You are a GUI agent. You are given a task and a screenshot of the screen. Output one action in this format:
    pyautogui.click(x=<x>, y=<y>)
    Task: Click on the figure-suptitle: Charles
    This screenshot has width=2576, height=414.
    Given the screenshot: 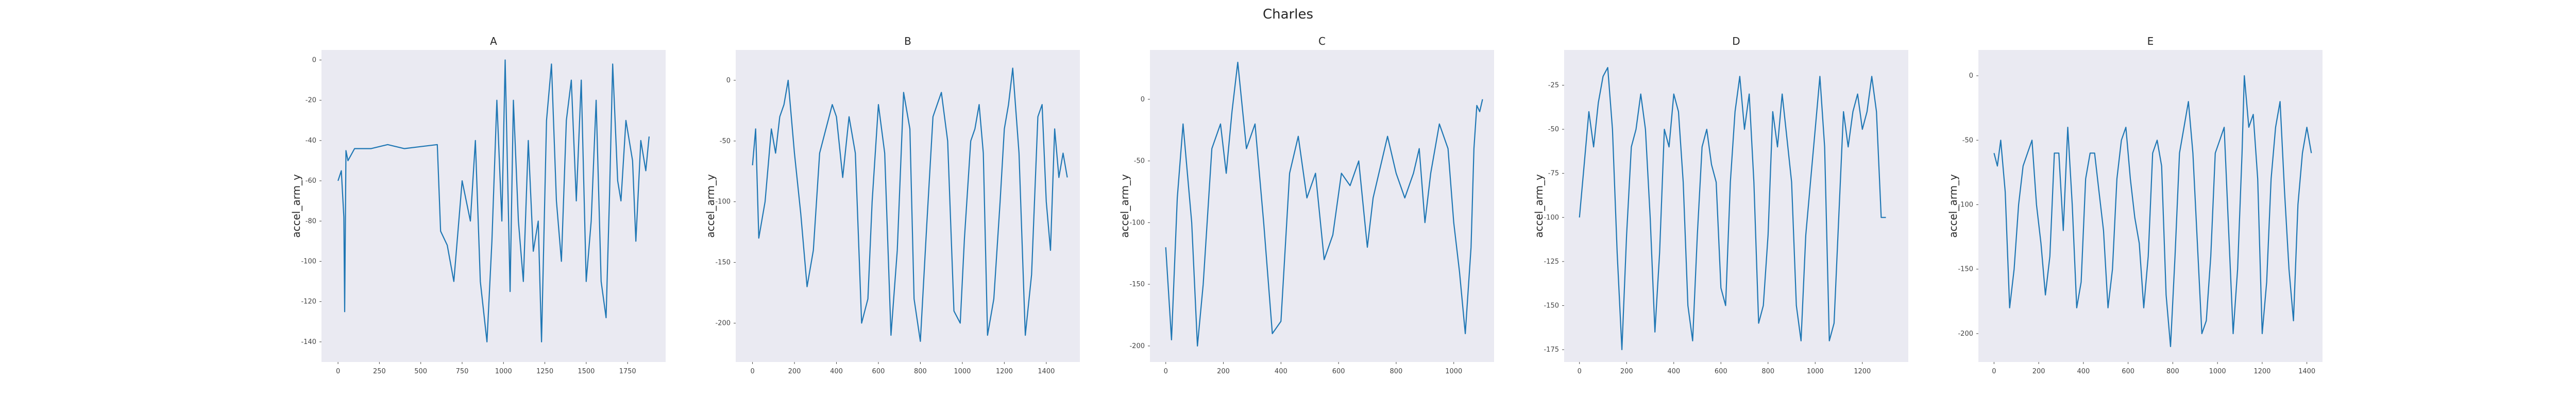 What is the action you would take?
    pyautogui.click(x=1288, y=14)
    